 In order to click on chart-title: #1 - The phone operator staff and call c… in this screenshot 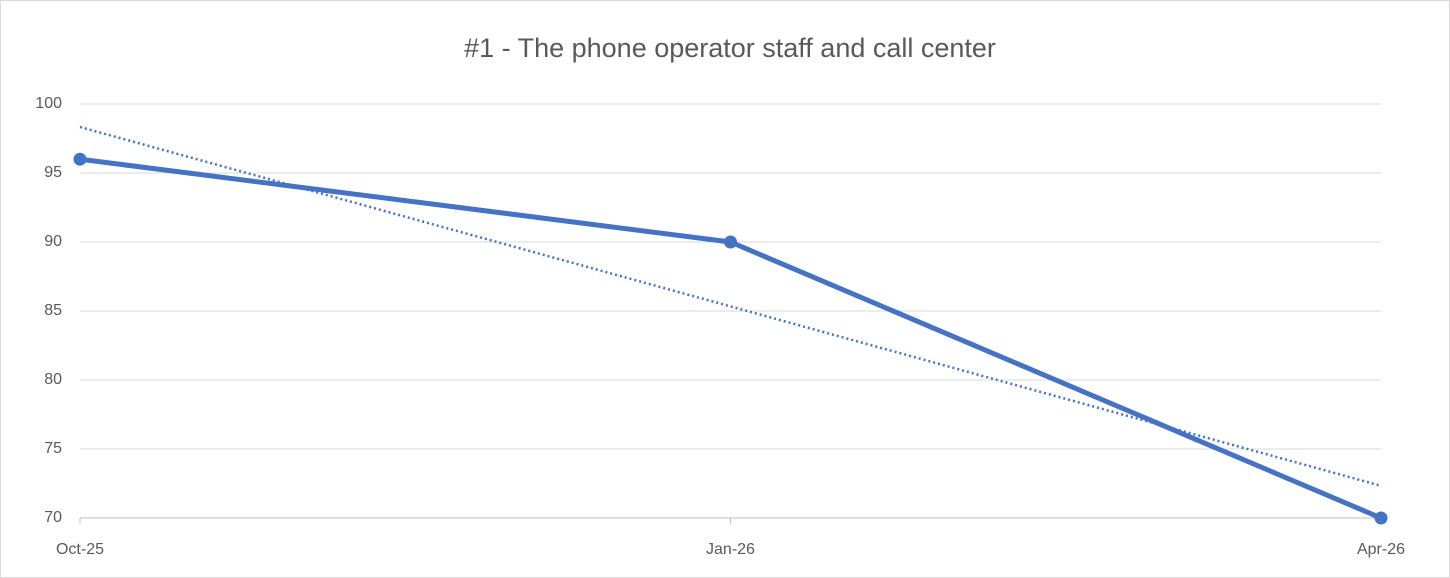, I will do `click(730, 48)`.